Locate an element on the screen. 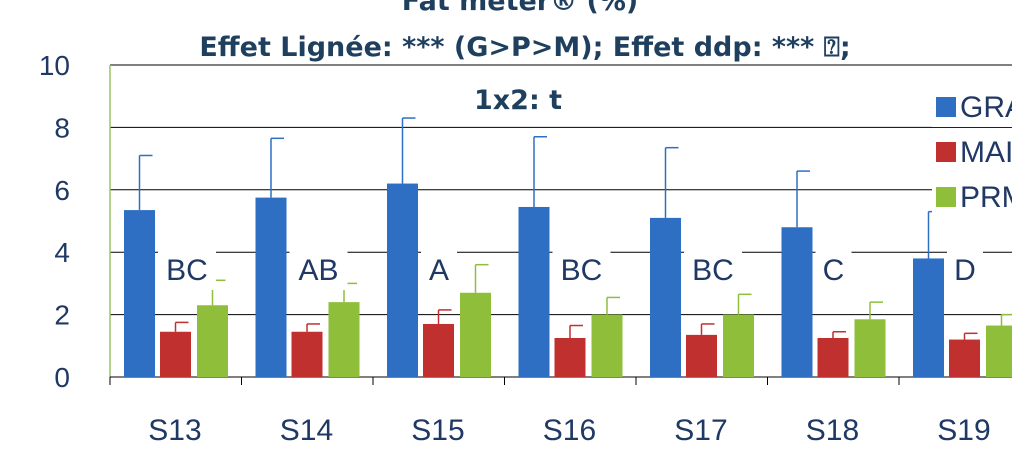 The height and width of the screenshot is (449, 1012). bar-mai-s14 is located at coordinates (307, 354).